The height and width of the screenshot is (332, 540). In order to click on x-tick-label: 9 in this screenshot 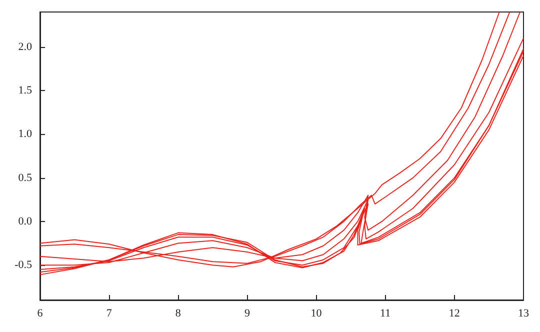, I will do `click(247, 314)`.